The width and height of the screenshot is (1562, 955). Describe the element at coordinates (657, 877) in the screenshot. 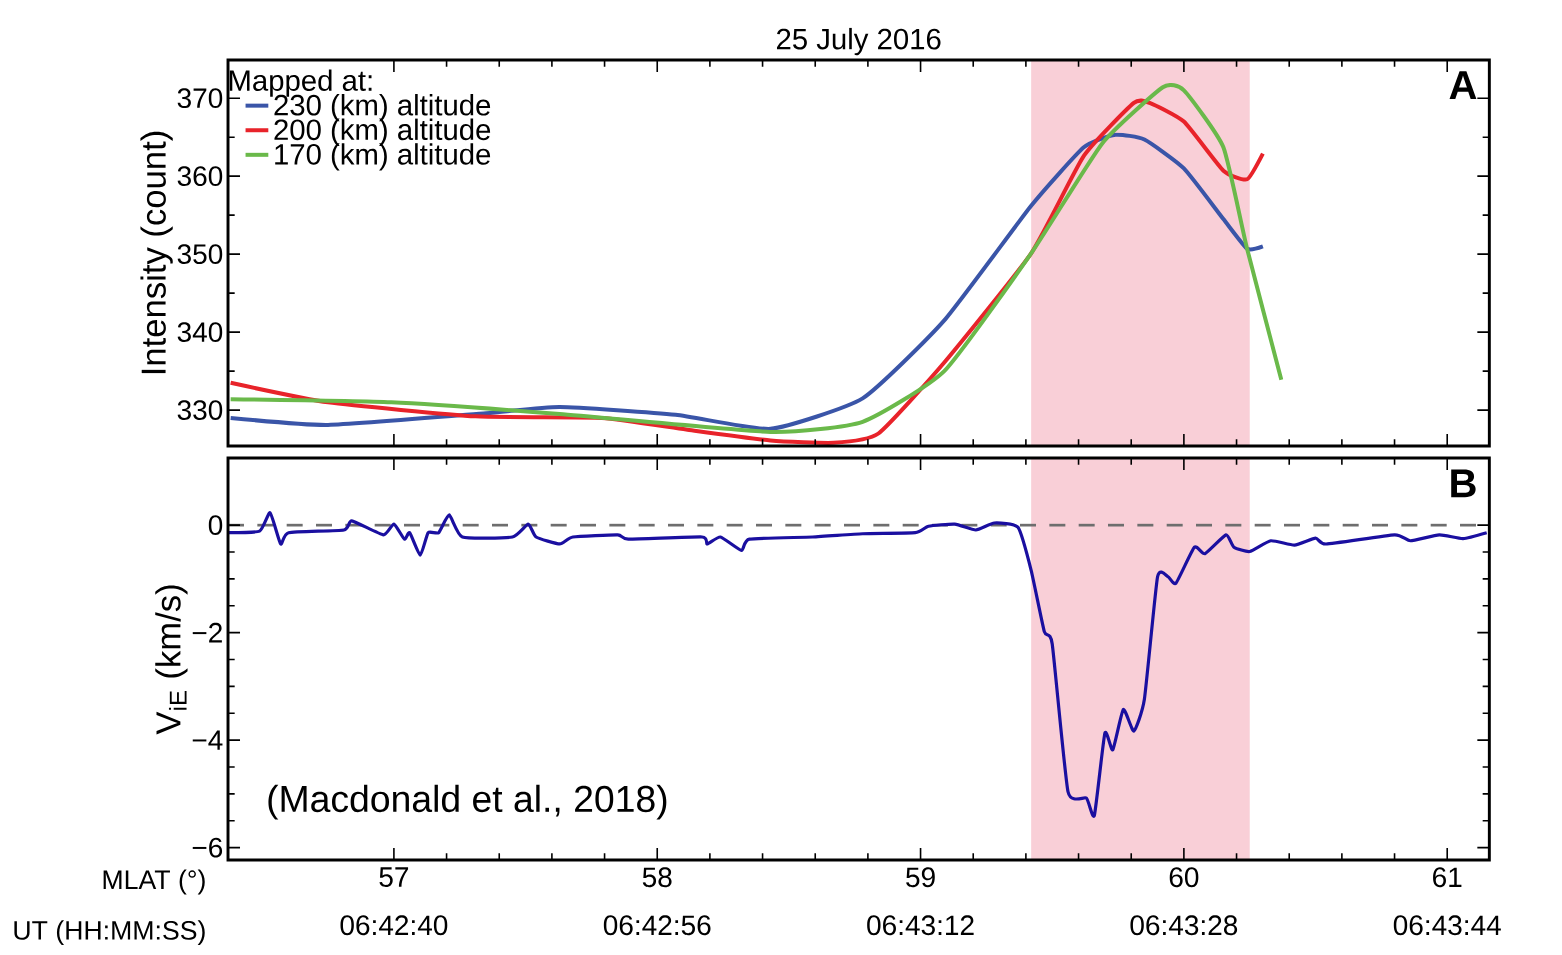

I see `x-tick-label: 58` at that location.